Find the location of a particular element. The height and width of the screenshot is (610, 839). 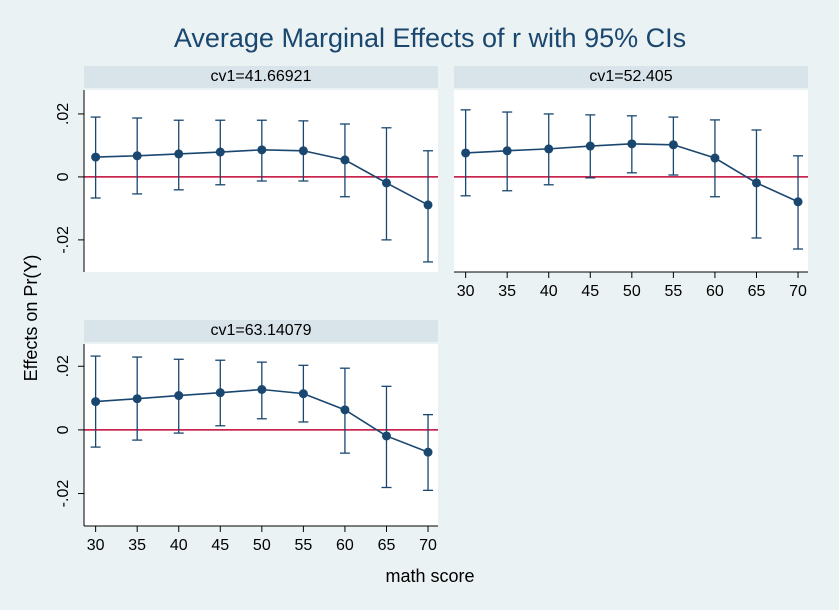

y-axis-label: Effects on Pr(Y) is located at coordinates (31, 318).